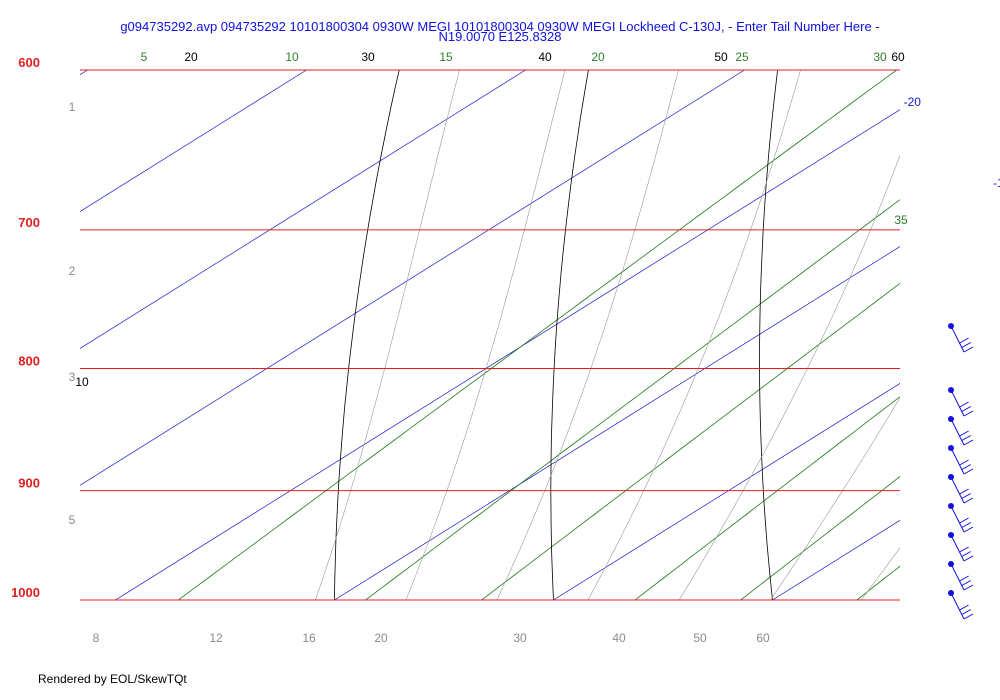  Describe the element at coordinates (898, 57) in the screenshot. I see `theta-label: 60` at that location.